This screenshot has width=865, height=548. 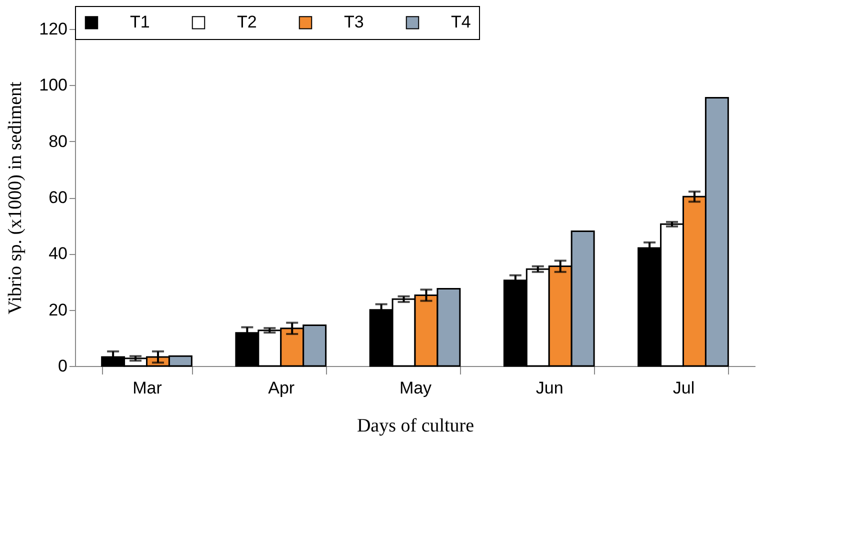 I want to click on y-axis-title: Vibrio sp. (x1000) in sediment, so click(x=15, y=197).